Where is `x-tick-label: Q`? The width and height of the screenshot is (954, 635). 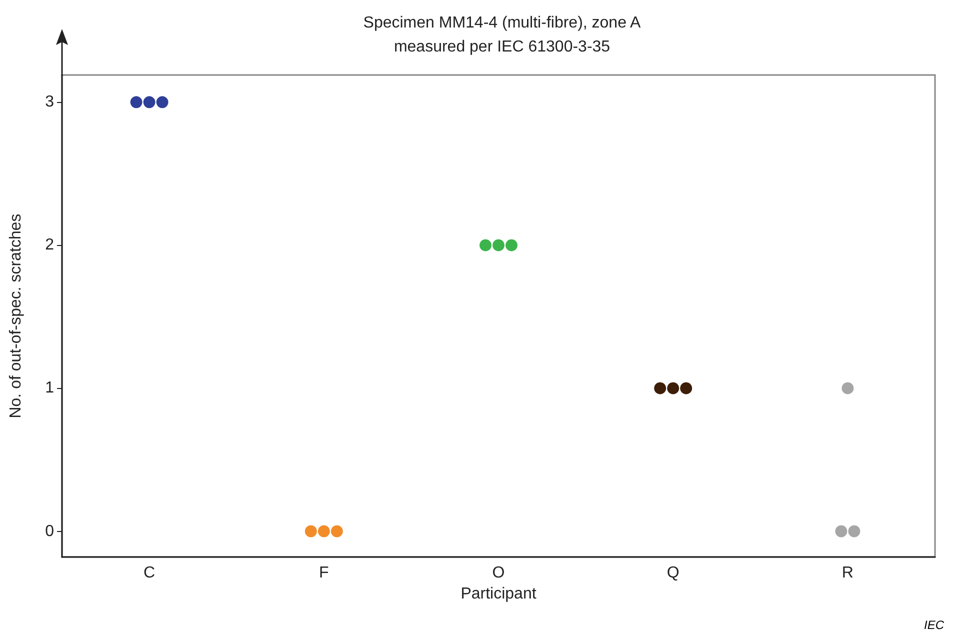
x-tick-label: Q is located at coordinates (673, 573).